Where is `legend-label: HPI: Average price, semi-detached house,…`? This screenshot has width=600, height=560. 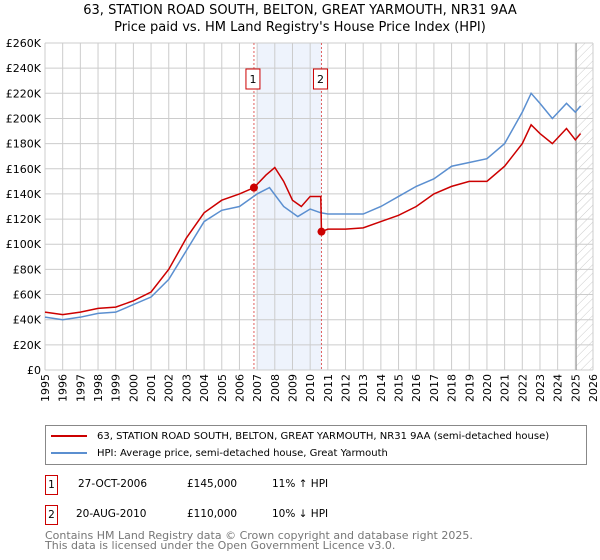 legend-label: HPI: Average price, semi-detached house,… is located at coordinates (242, 453).